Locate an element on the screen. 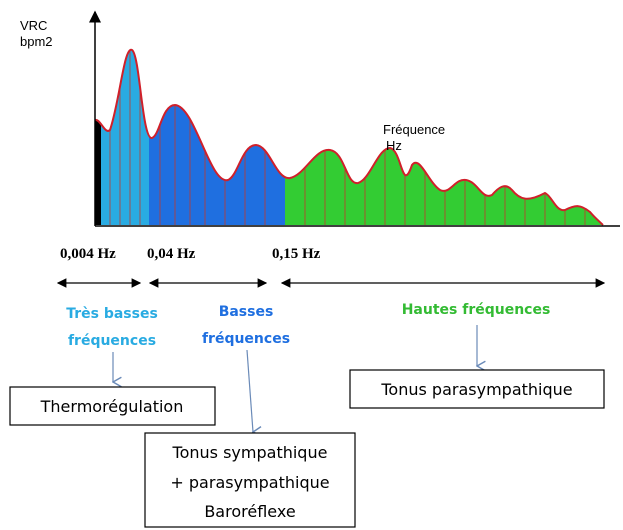  y-label: VRC is located at coordinates (33, 25).